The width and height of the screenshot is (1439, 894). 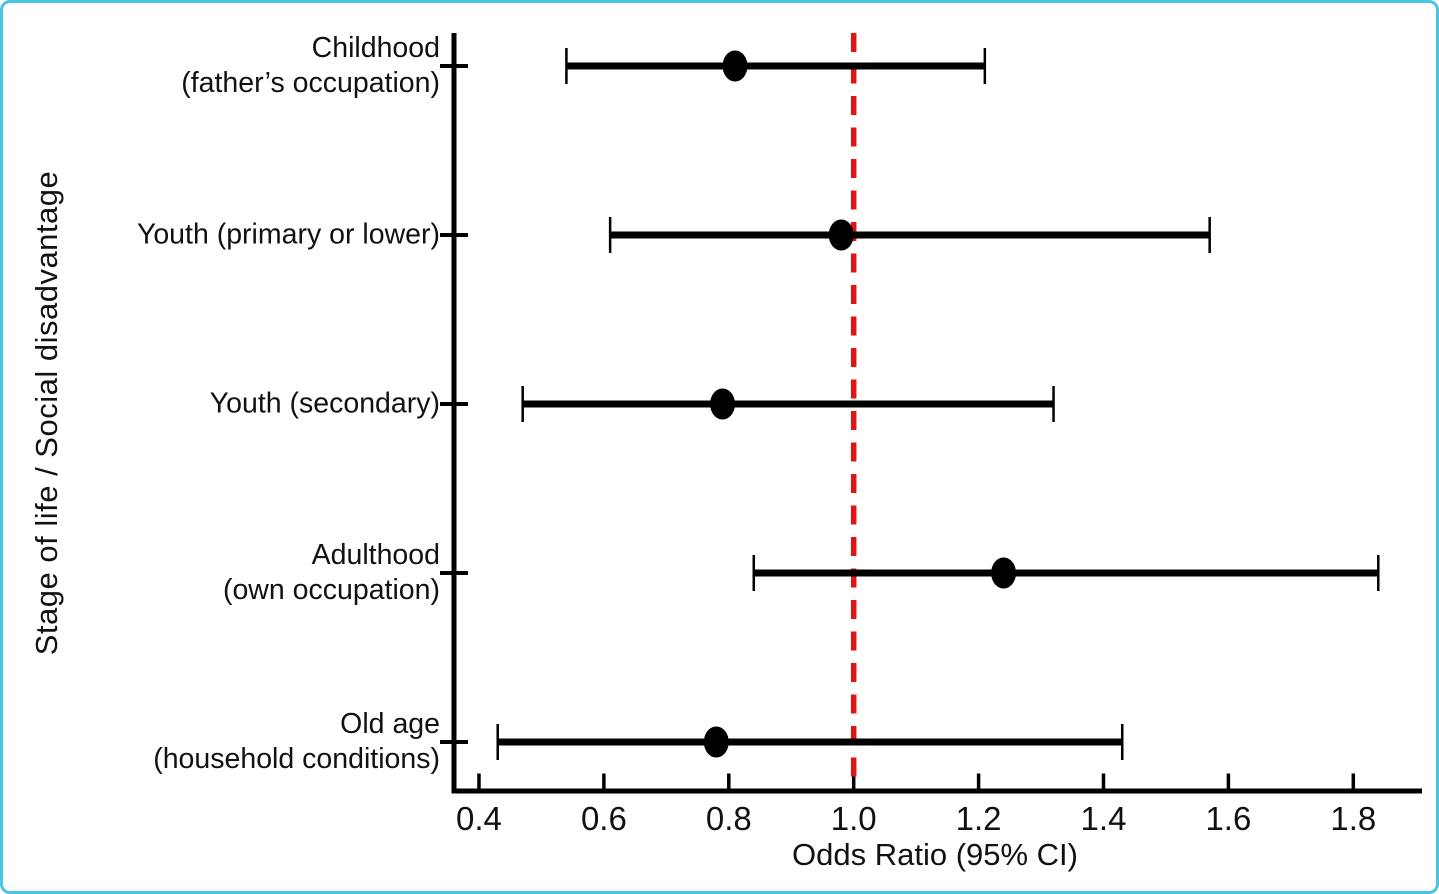 What do you see at coordinates (288, 234) in the screenshot?
I see `category-label: Youth (primary or lower)` at bounding box center [288, 234].